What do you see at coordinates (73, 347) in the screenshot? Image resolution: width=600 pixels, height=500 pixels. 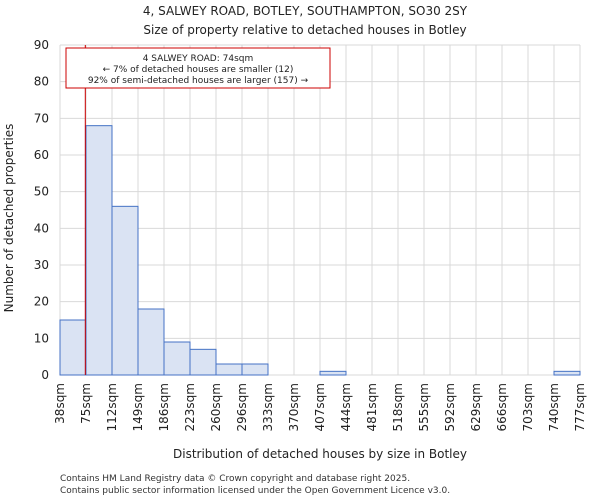 I see `bar-38sqm` at bounding box center [73, 347].